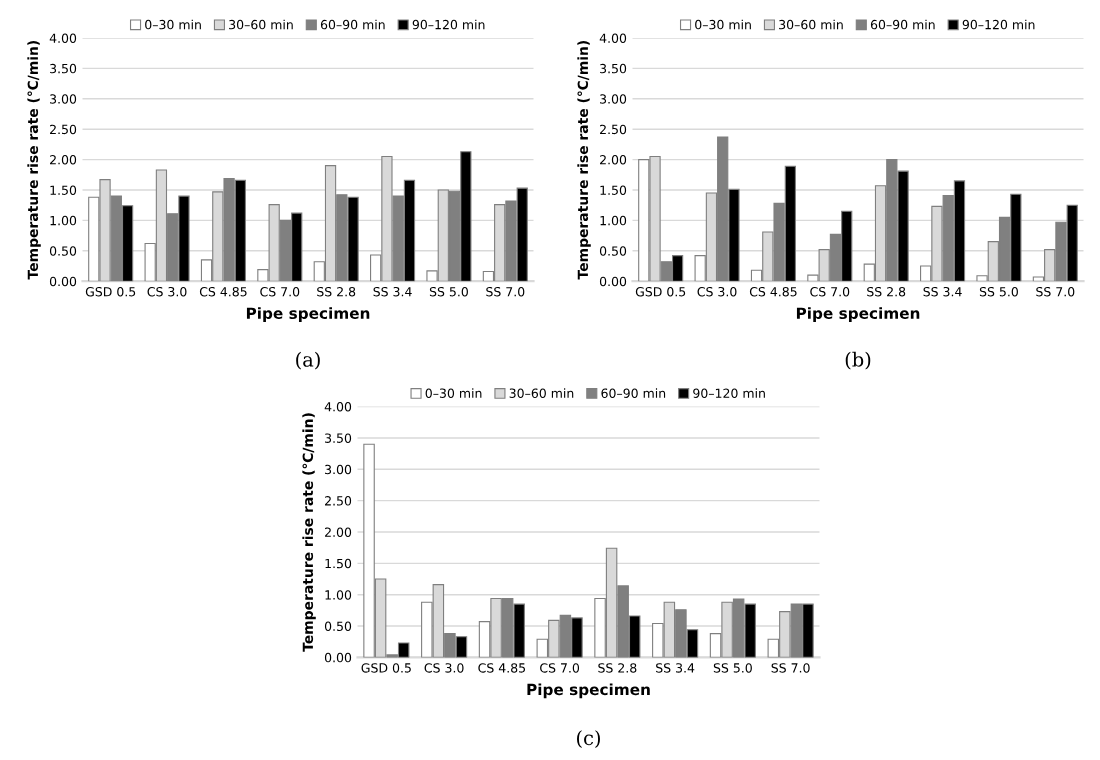  I want to click on text: (c), so click(588, 739).